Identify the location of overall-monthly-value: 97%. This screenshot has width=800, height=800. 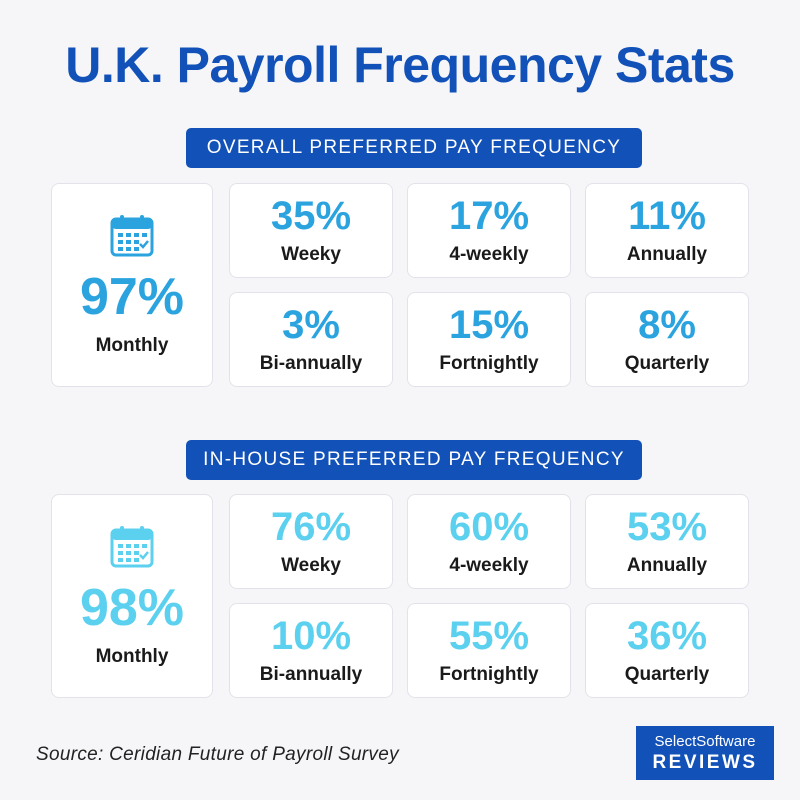
(132, 297).